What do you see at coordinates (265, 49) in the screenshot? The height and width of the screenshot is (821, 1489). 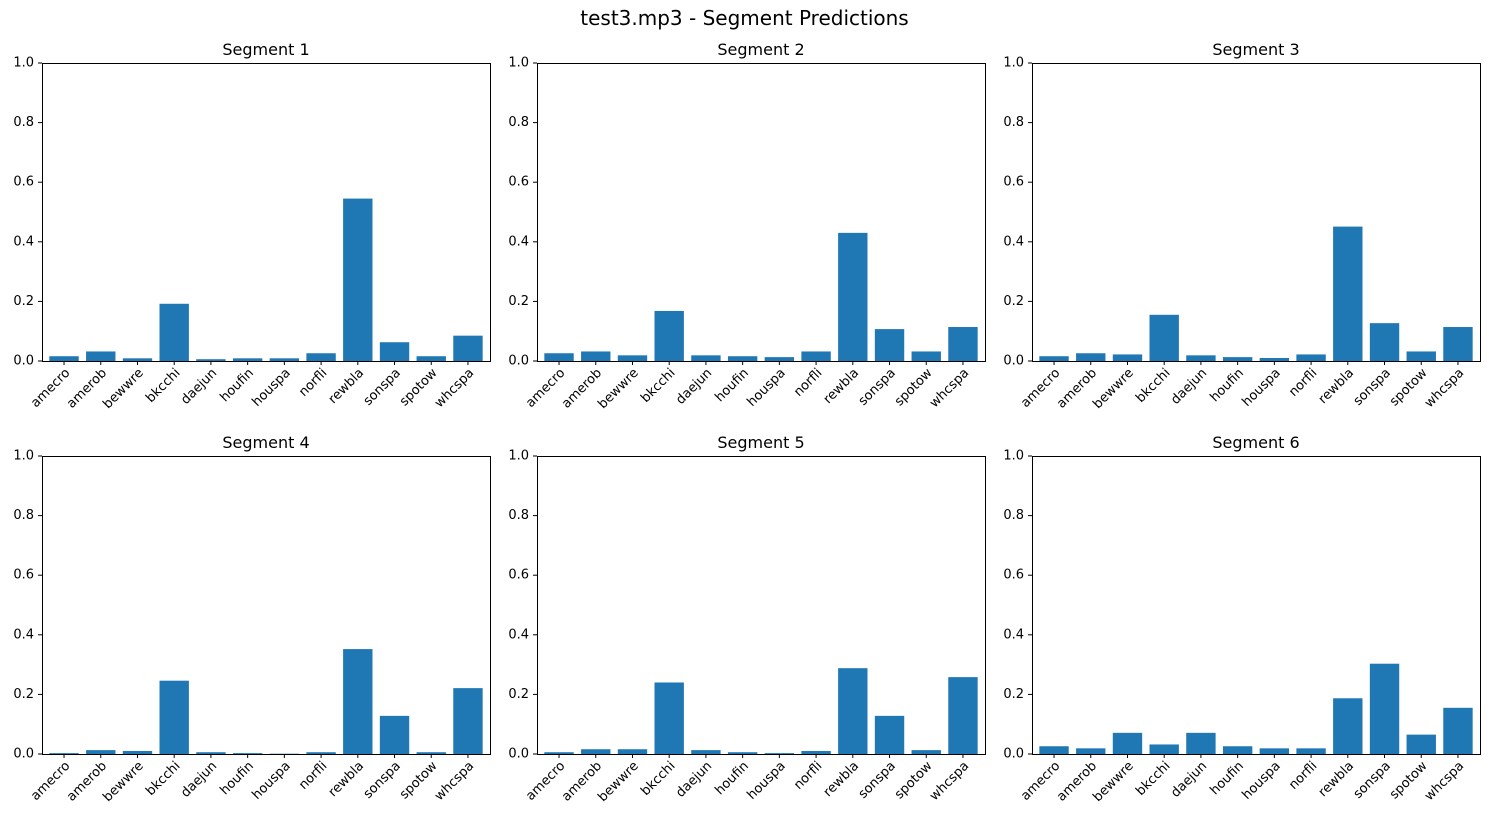 I see `subplot-title: Segment 1` at bounding box center [265, 49].